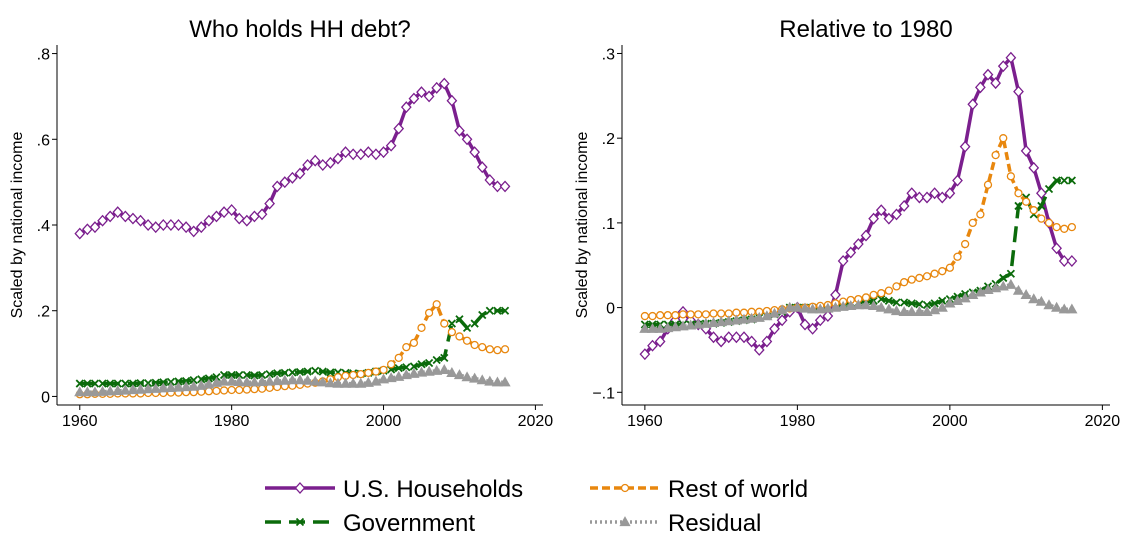 The height and width of the screenshot is (538, 1122). Describe the element at coordinates (714, 521) in the screenshot. I see `legend-label: Residual` at that location.